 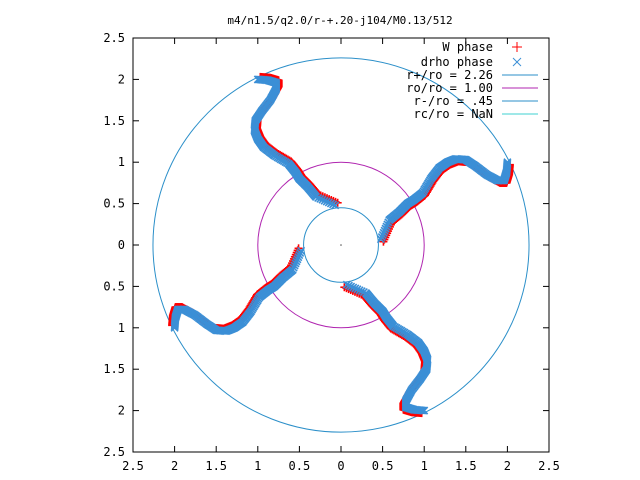 I want to click on legend-marker-drho-phase, so click(x=517, y=62).